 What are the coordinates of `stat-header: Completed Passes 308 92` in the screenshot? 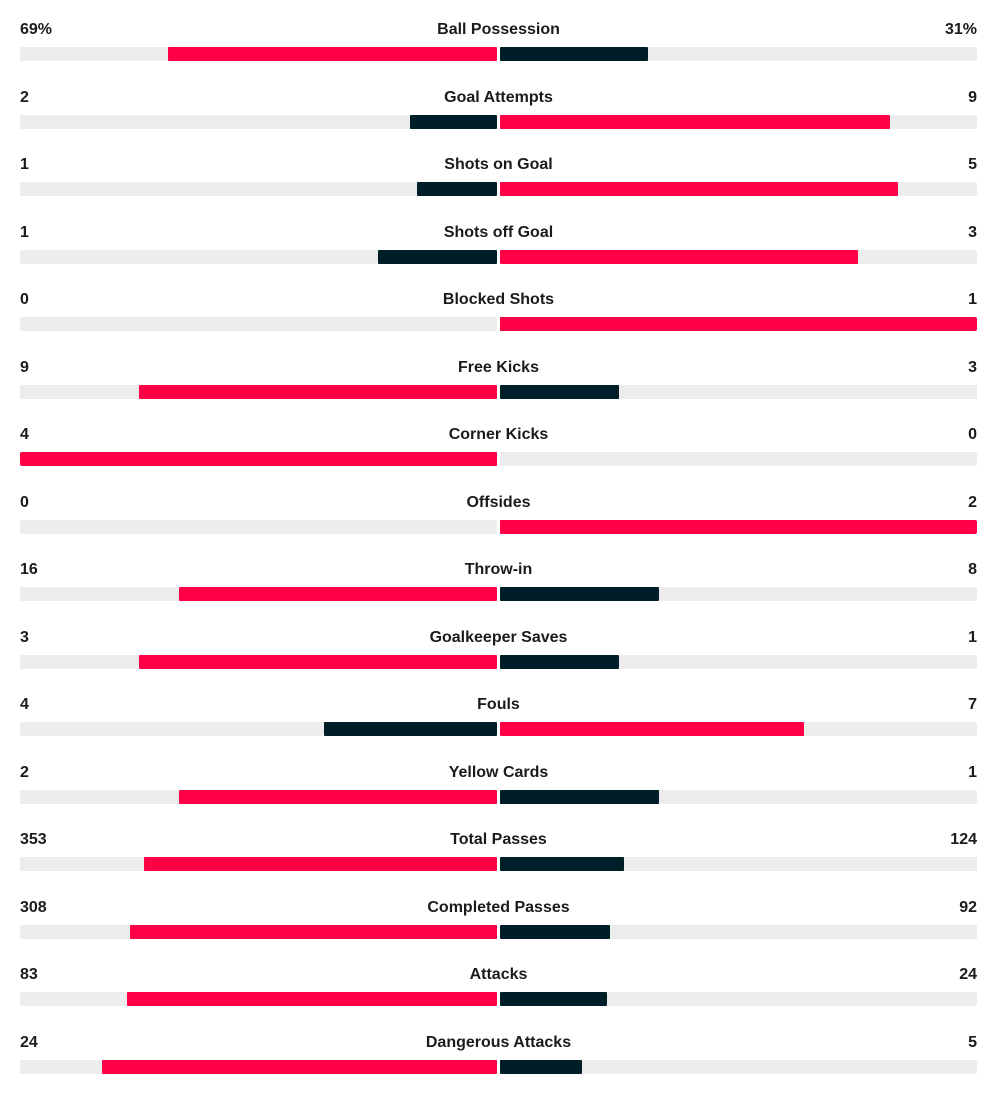 It's located at (498, 908).